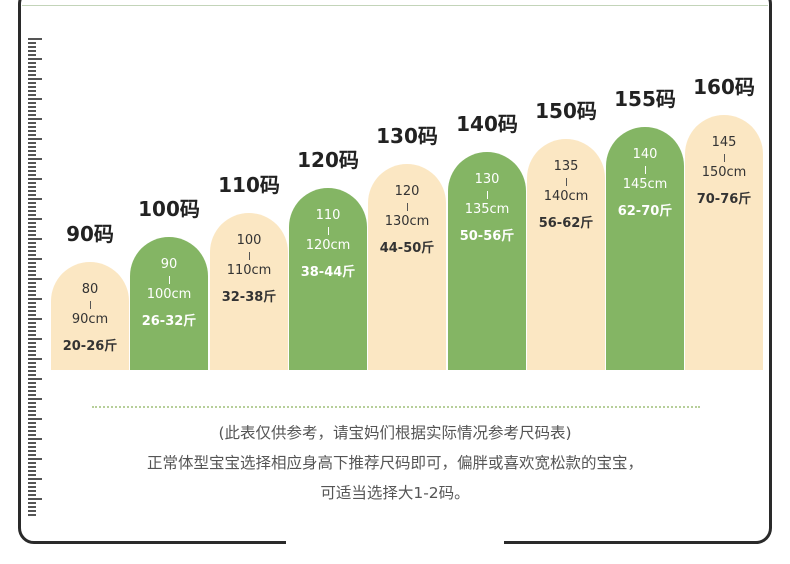 This screenshot has height=564, width=790. I want to click on size-bar: 130 135cm 50-56斤, so click(487, 261).